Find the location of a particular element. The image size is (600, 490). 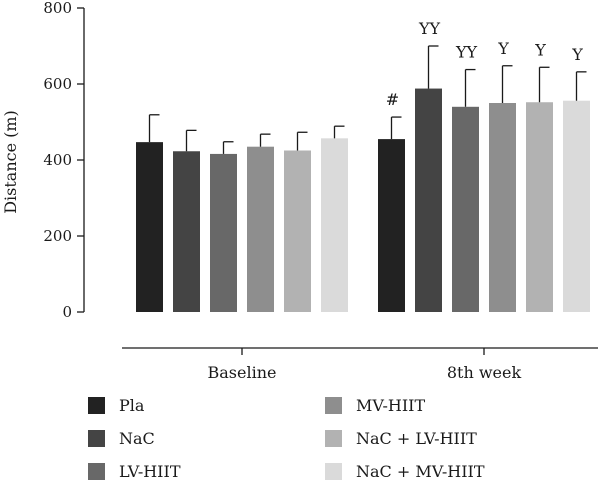

significance-marker: # is located at coordinates (392, 99).